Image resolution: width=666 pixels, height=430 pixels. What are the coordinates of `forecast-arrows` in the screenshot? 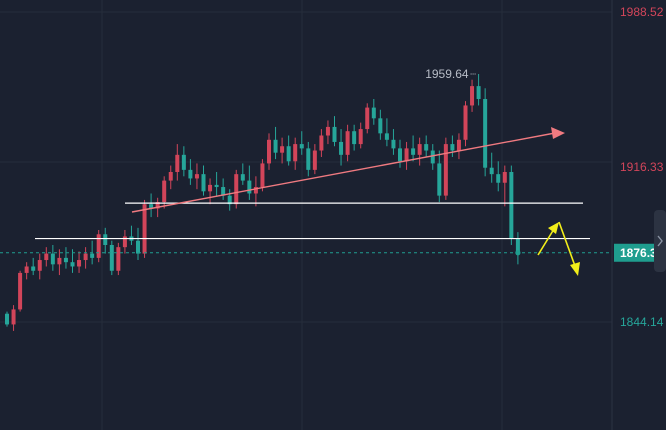 It's located at (558, 248).